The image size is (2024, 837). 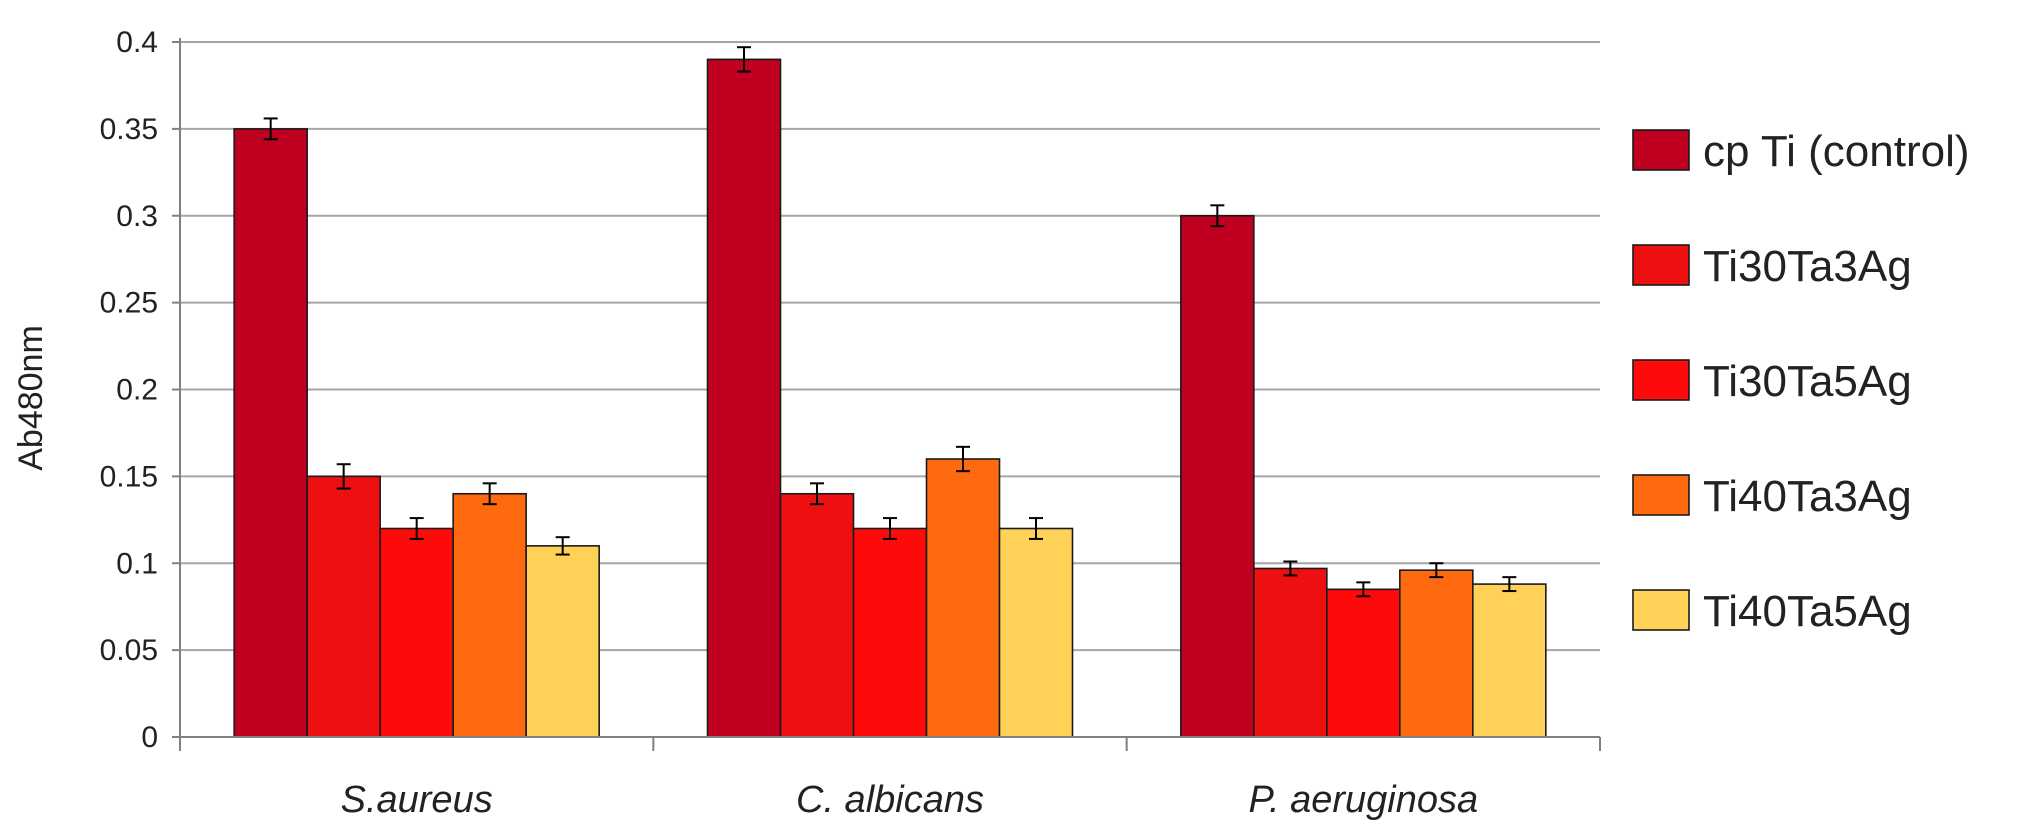 I want to click on legend-label: Ti30Ta3Ag, so click(x=1807, y=266).